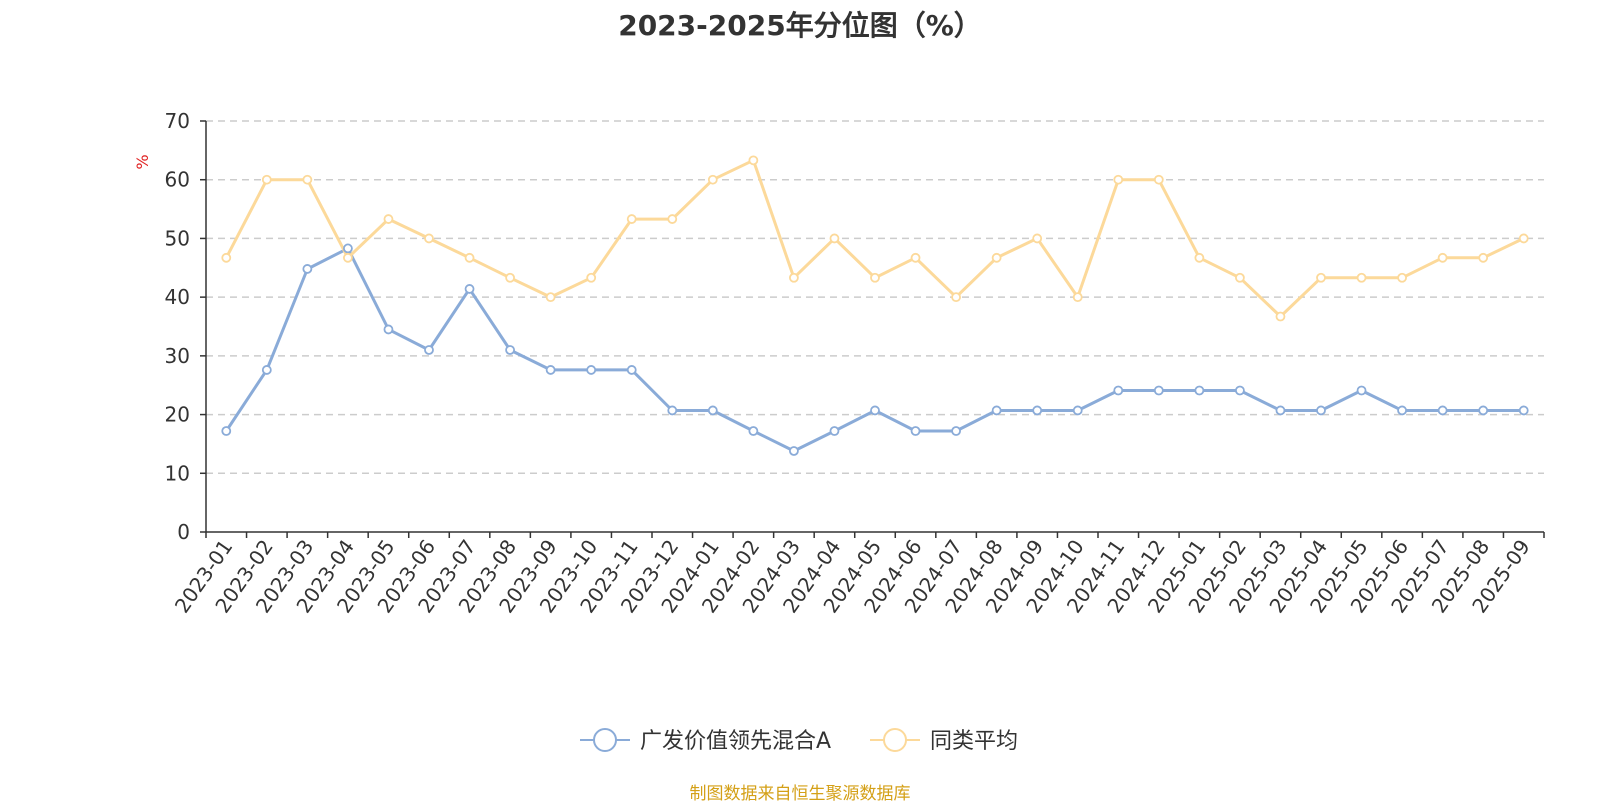 The image size is (1600, 804). What do you see at coordinates (142, 161) in the screenshot?
I see `y-axis-unit-label: %` at bounding box center [142, 161].